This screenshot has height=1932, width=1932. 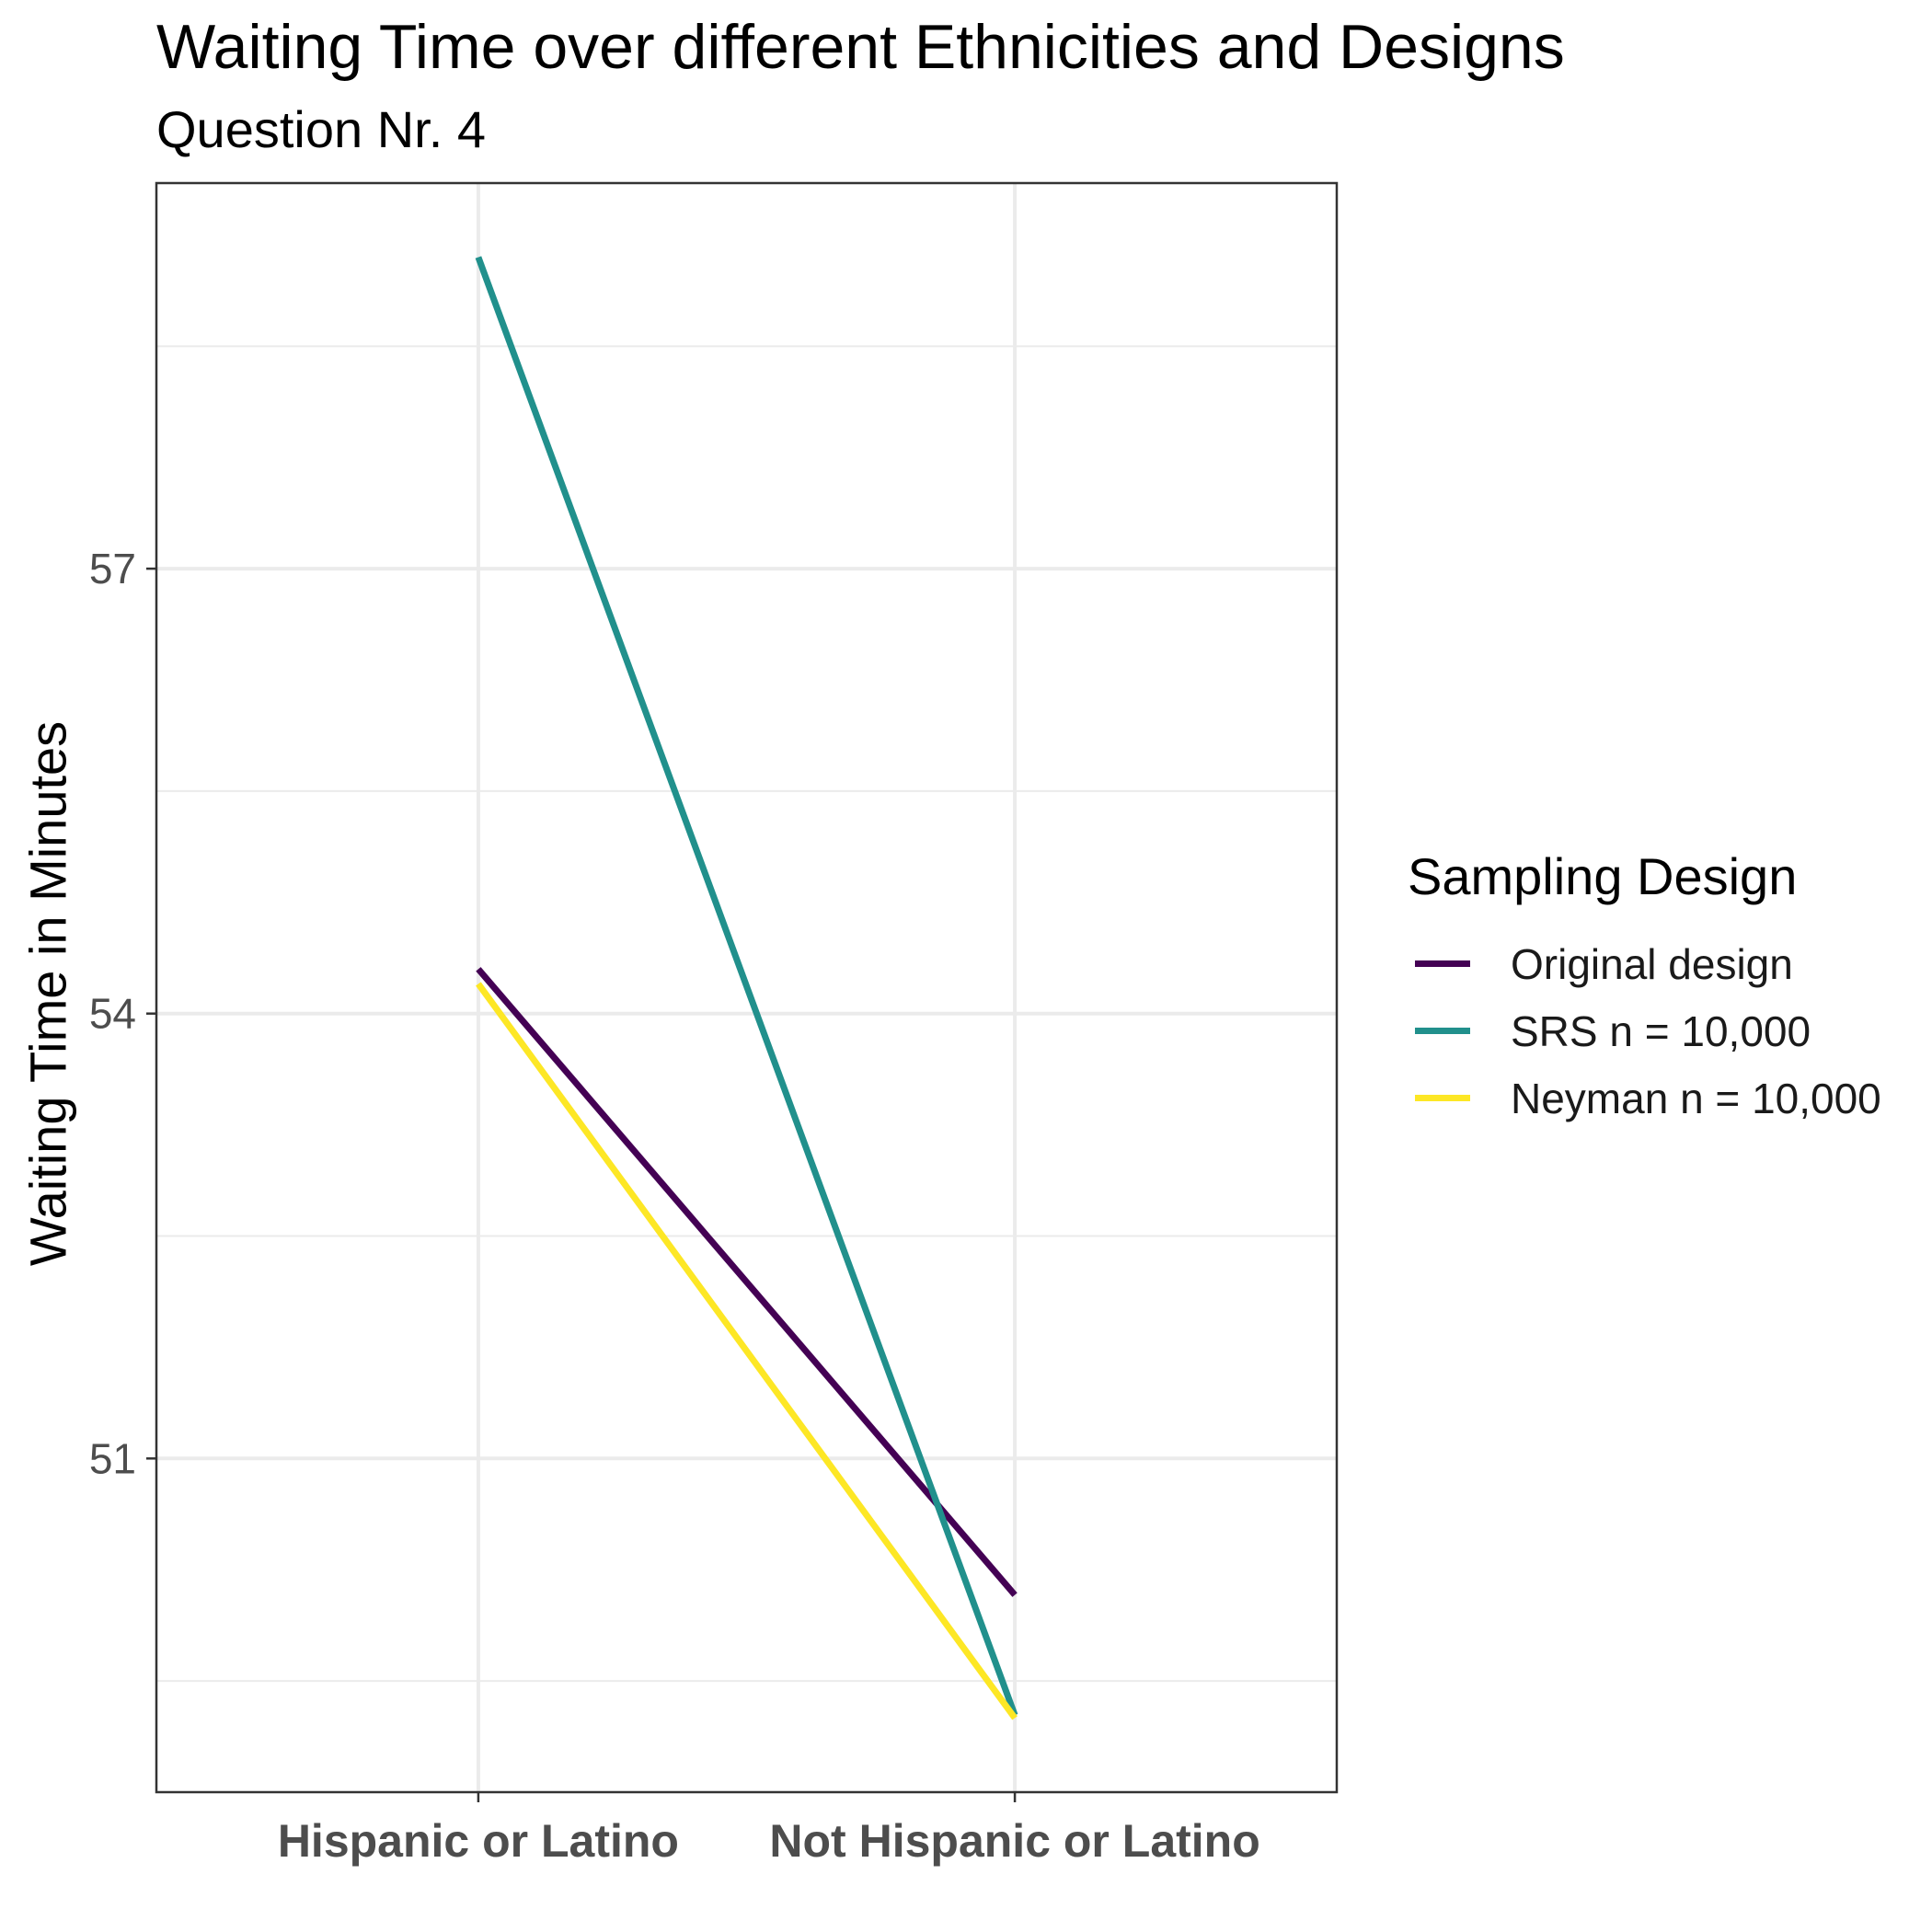 I want to click on chart-subtitle: Question Nr. 4, so click(x=321, y=129).